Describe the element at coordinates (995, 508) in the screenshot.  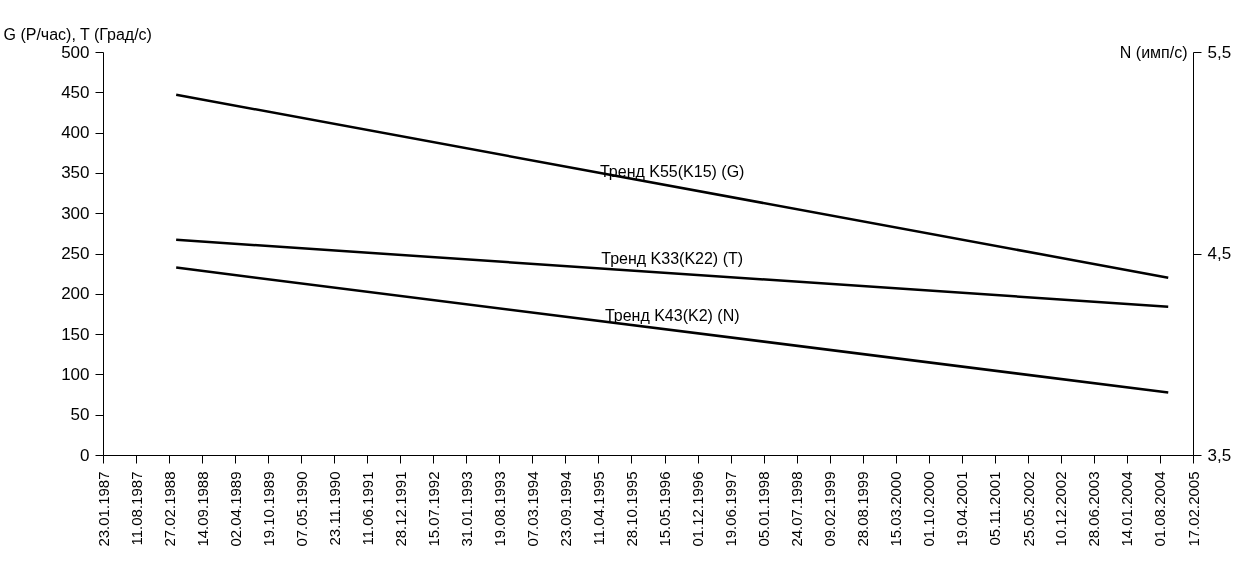
I see `x-tick-label: 05.11.2001` at that location.